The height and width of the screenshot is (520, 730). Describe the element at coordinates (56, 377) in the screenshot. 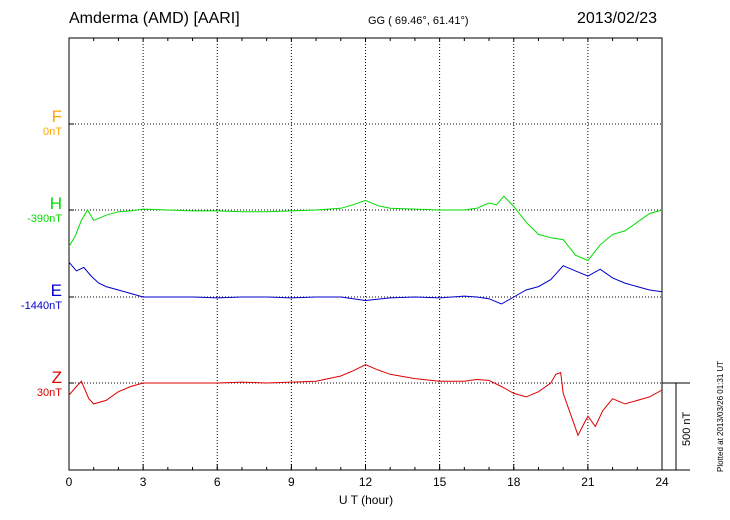

I see `component-letter: Z` at that location.